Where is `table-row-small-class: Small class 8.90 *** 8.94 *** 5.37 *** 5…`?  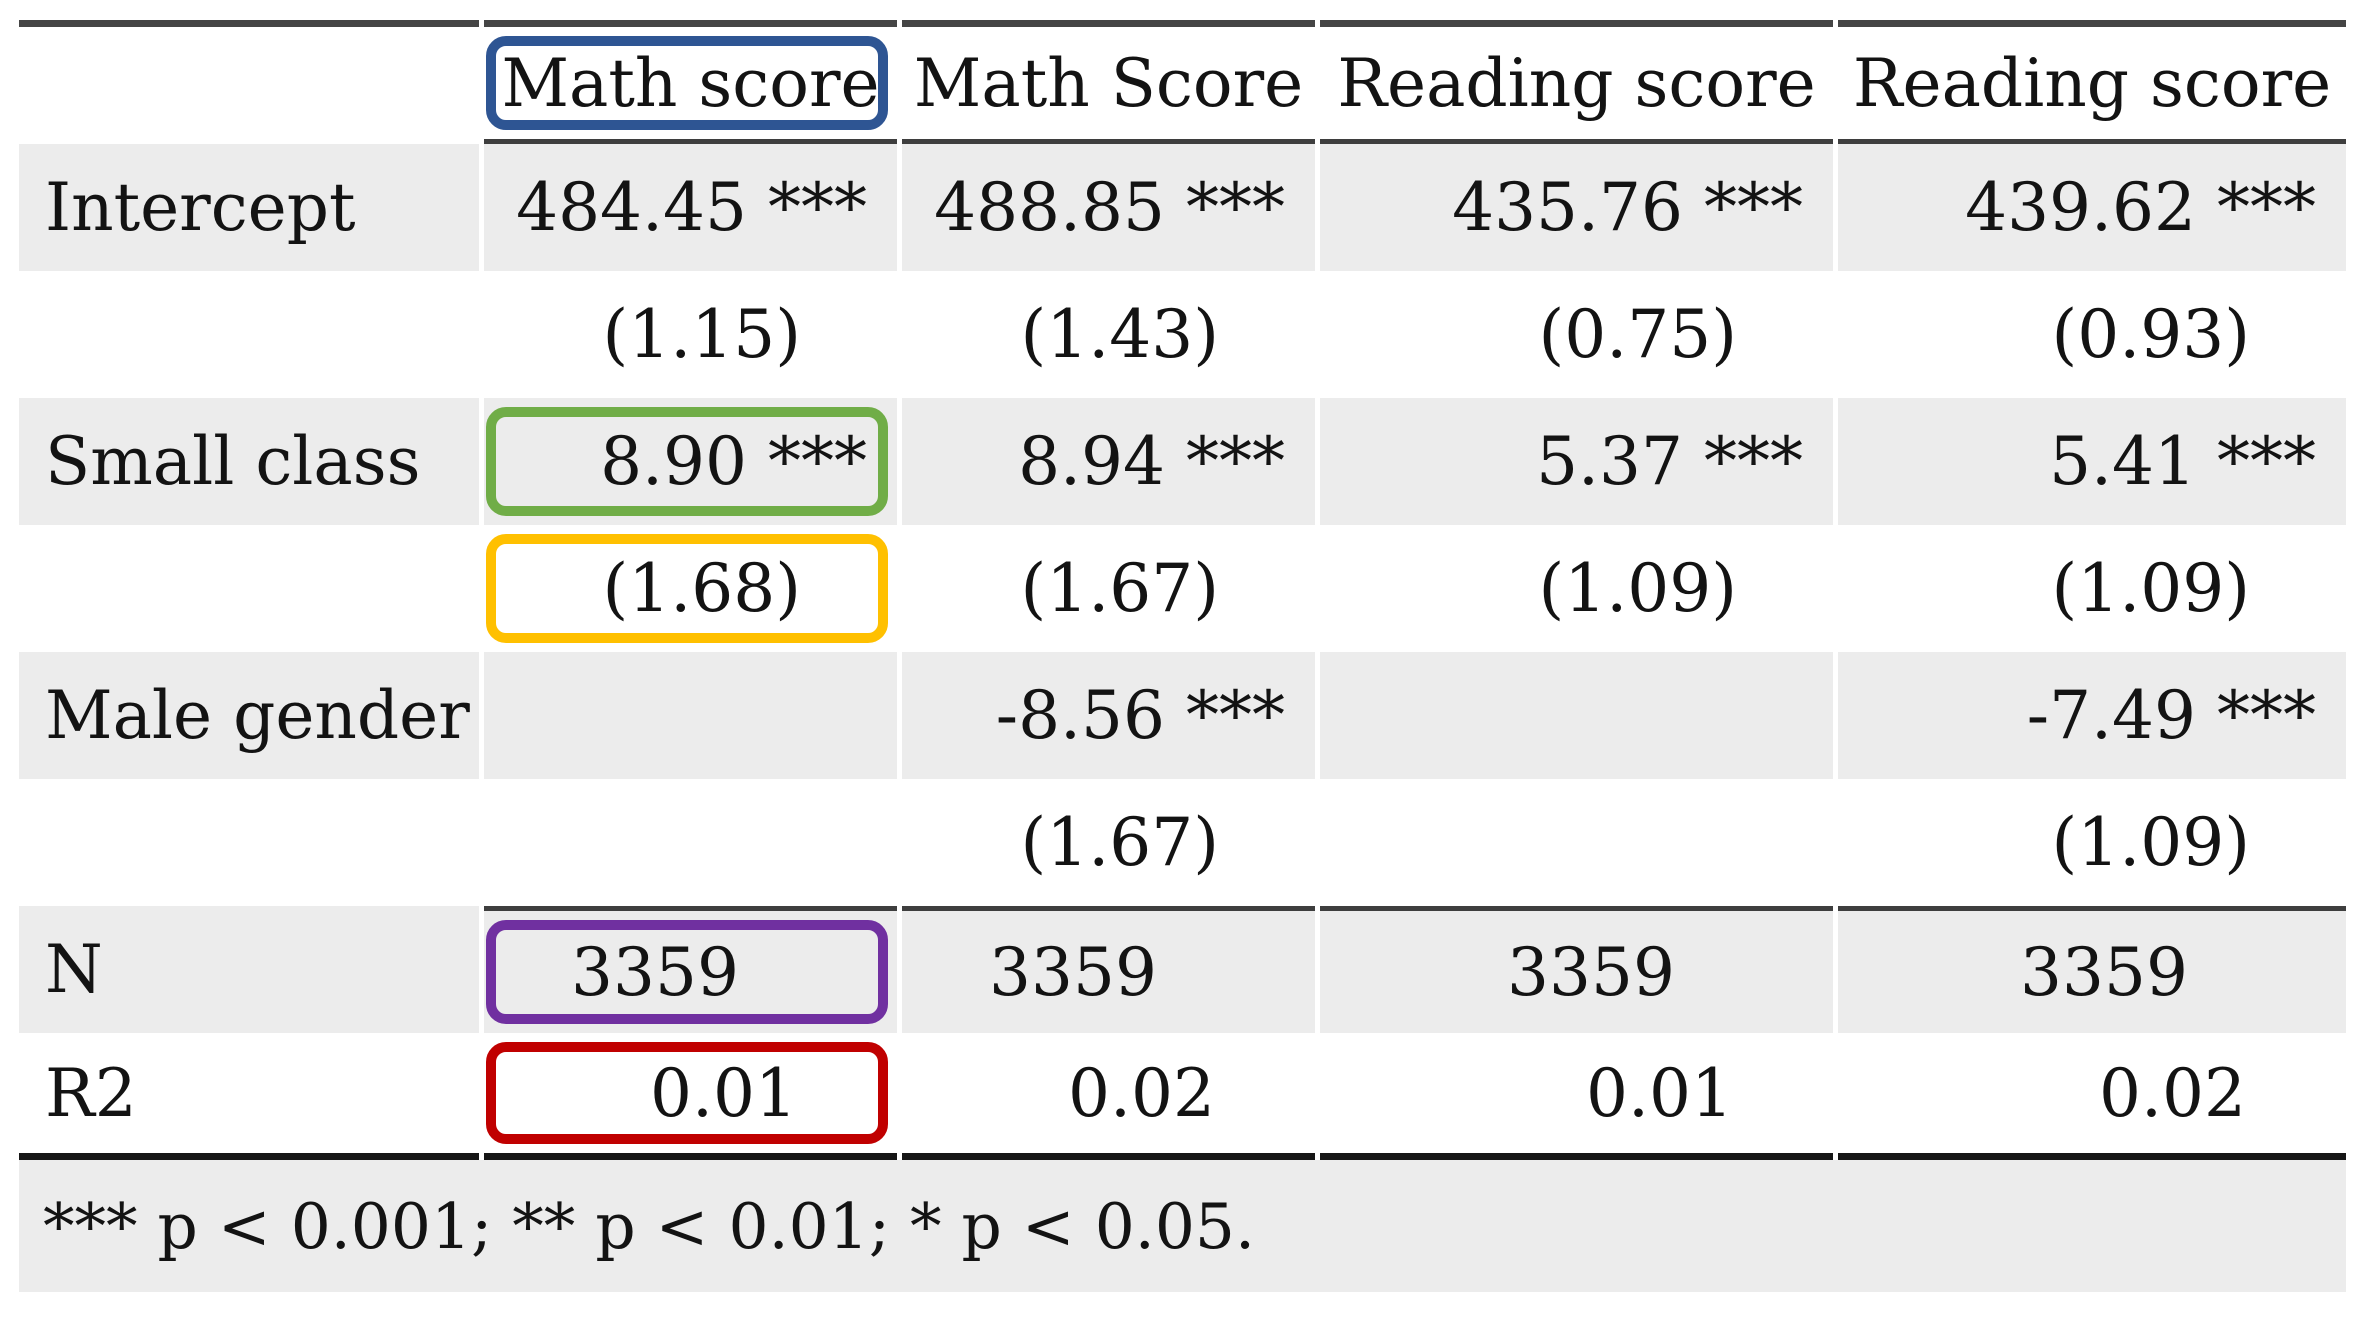
table-row-small-class: Small class 8.90 *** 8.94 *** 5.37 *** 5… is located at coordinates (1182, 461).